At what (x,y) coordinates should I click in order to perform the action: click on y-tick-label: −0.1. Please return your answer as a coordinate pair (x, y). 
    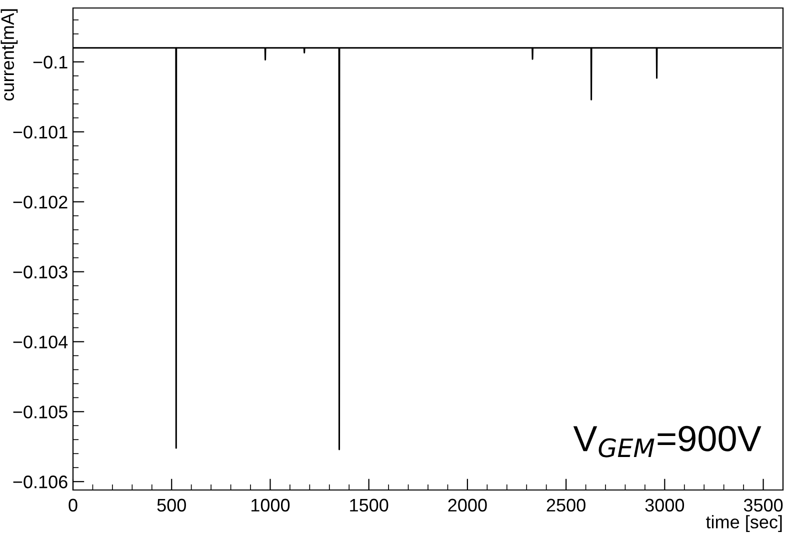
    Looking at the image, I should click on (50, 62).